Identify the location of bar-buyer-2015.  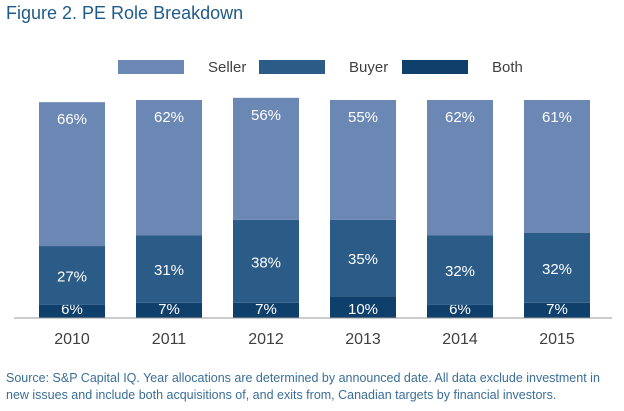
(557, 267).